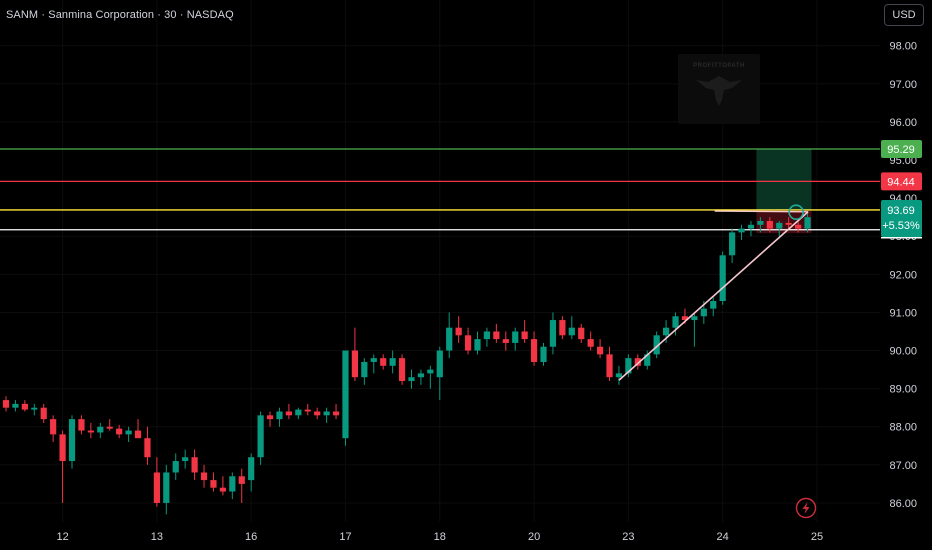  Describe the element at coordinates (903, 275) in the screenshot. I see `price-tick-label: 92.00` at that location.